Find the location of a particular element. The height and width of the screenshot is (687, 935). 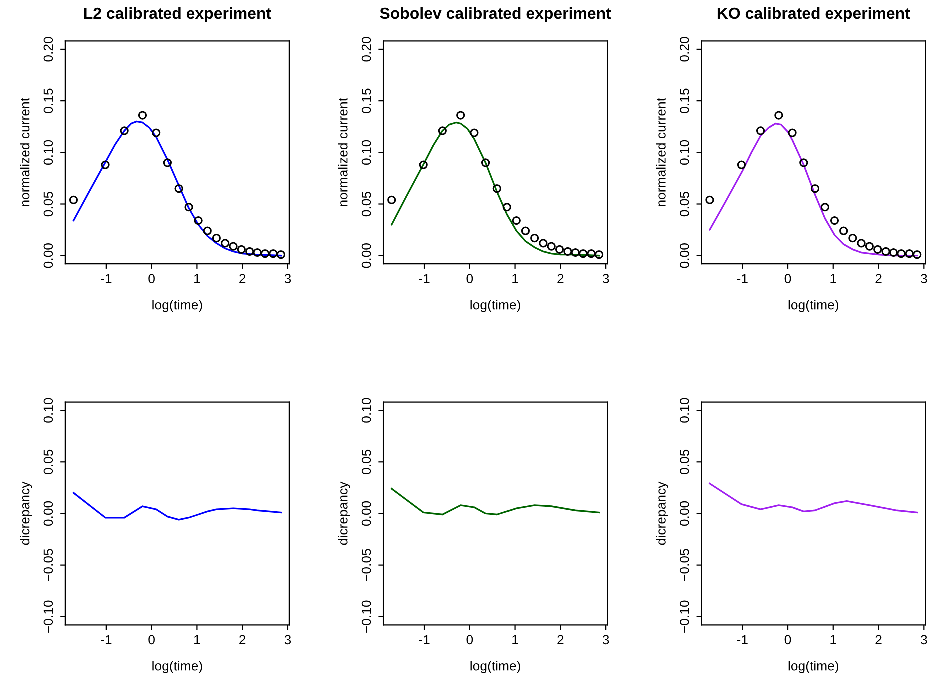

chart-title: Sobolev calibrated experiment is located at coordinates (496, 14).